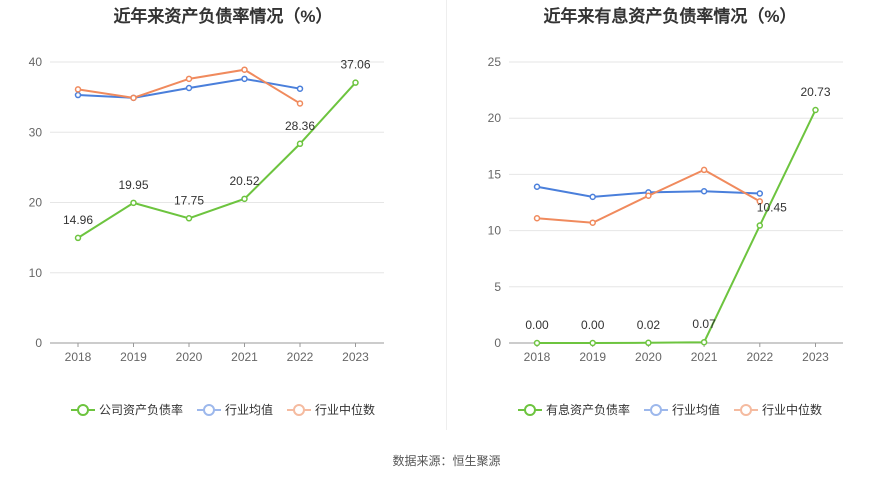 Image resolution: width=893 pixels, height=481 pixels. I want to click on y-tick-label: 5, so click(497, 287).